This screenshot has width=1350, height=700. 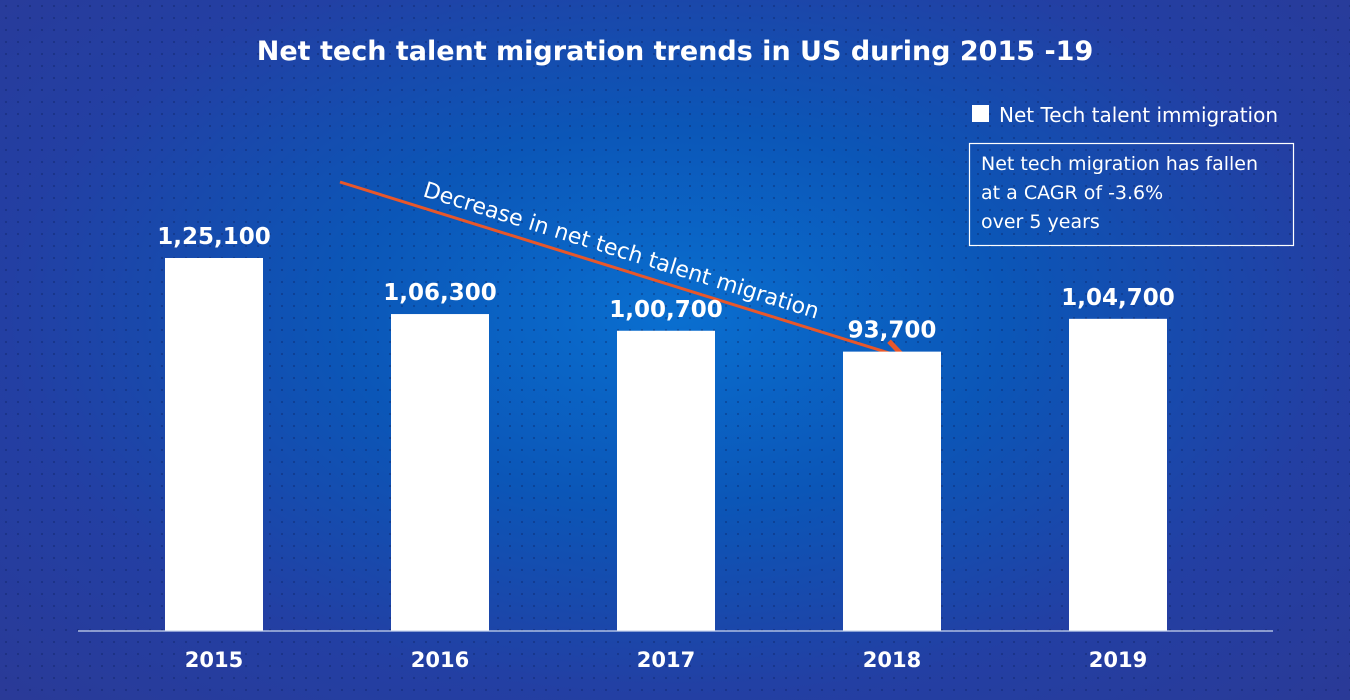 What do you see at coordinates (1118, 298) in the screenshot?
I see `value-label-2019: 1,04,700` at bounding box center [1118, 298].